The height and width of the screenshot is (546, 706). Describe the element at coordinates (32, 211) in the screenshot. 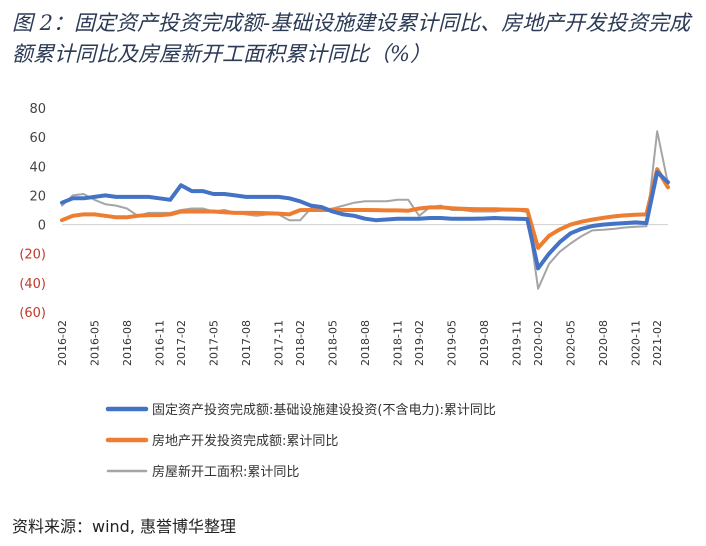

I see `y-axis: 80 60 40 20 0 (20) (40) (60)` at that location.